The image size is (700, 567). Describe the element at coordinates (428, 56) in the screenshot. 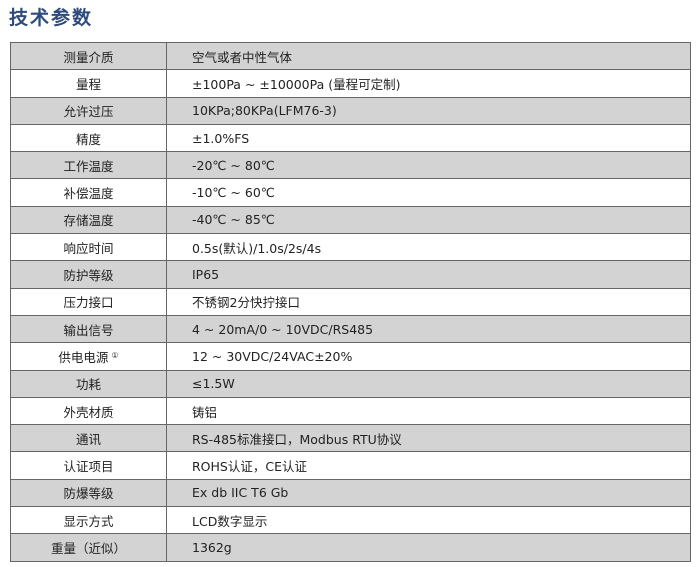

I see `spec-value: 空气或者中性气体` at that location.